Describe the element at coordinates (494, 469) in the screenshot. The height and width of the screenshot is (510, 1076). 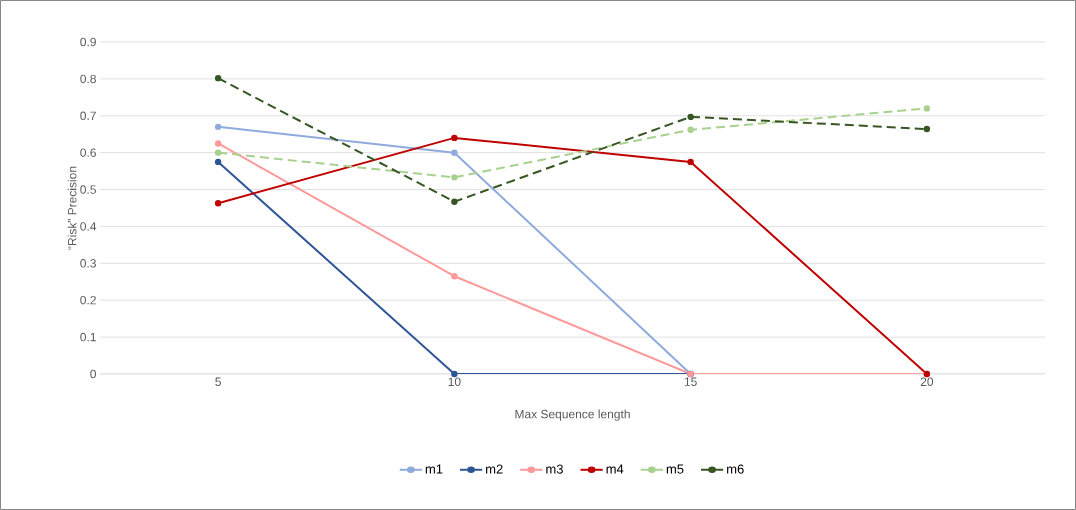
I see `legend-label: m2` at that location.